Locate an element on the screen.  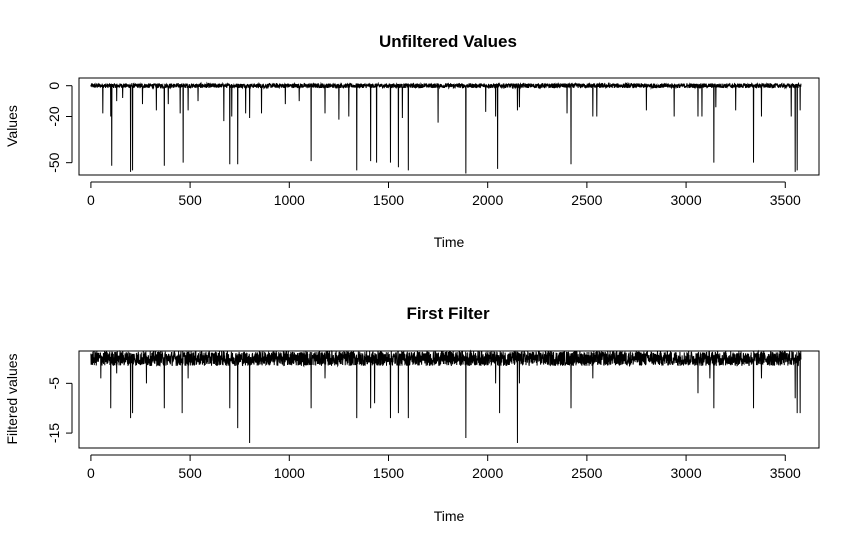
y-tick-label: 0 is located at coordinates (54, 86).